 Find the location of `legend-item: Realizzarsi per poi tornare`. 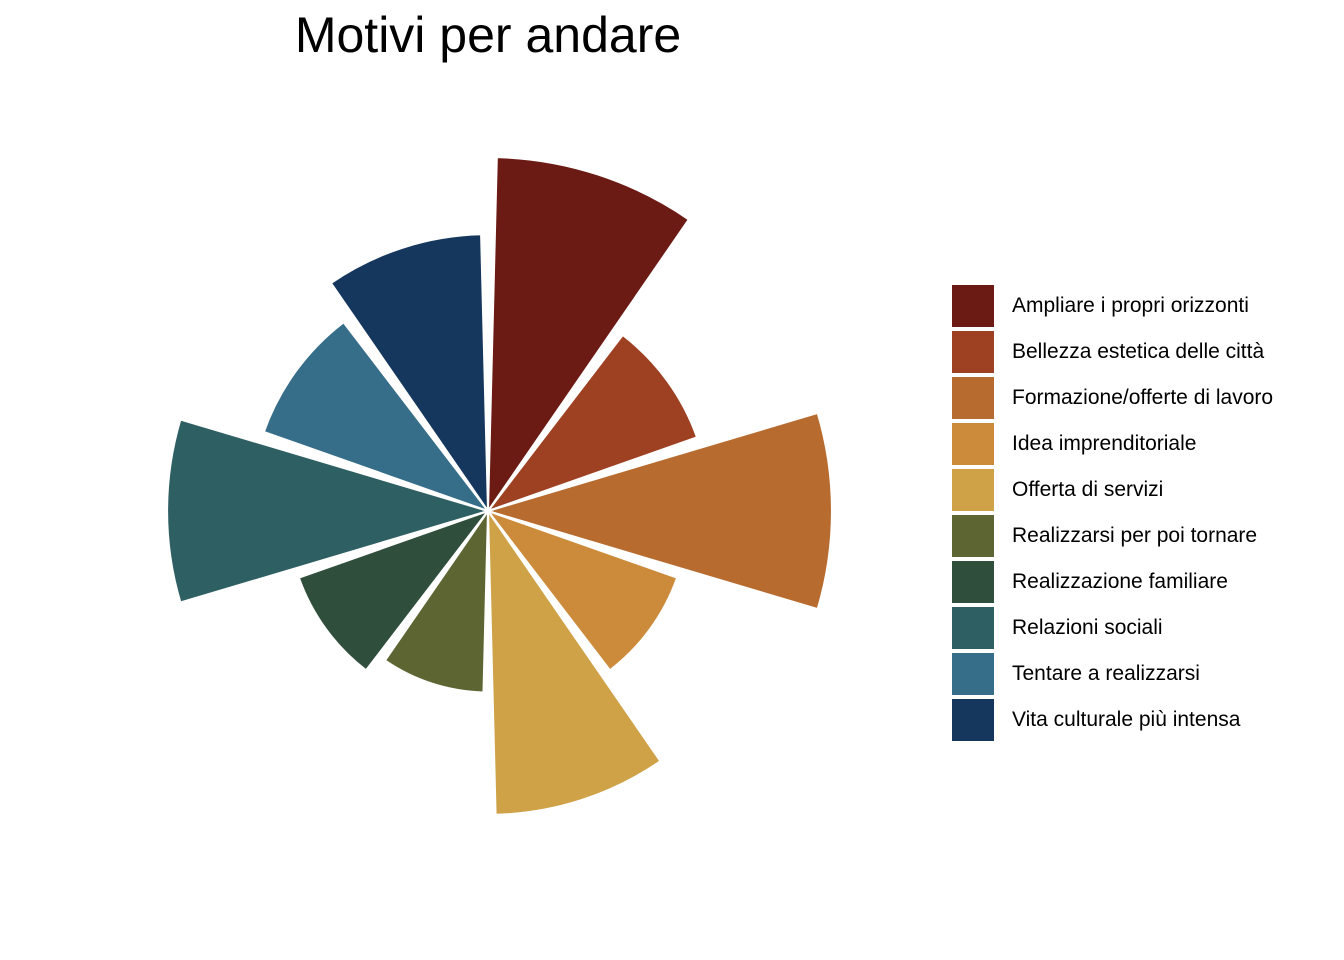

legend-item: Realizzarsi per poi tornare is located at coordinates (1112, 536).